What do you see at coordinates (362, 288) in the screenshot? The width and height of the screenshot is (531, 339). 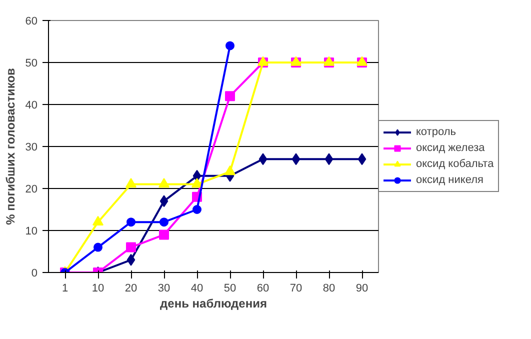 I see `x-tick-label: 90` at bounding box center [362, 288].